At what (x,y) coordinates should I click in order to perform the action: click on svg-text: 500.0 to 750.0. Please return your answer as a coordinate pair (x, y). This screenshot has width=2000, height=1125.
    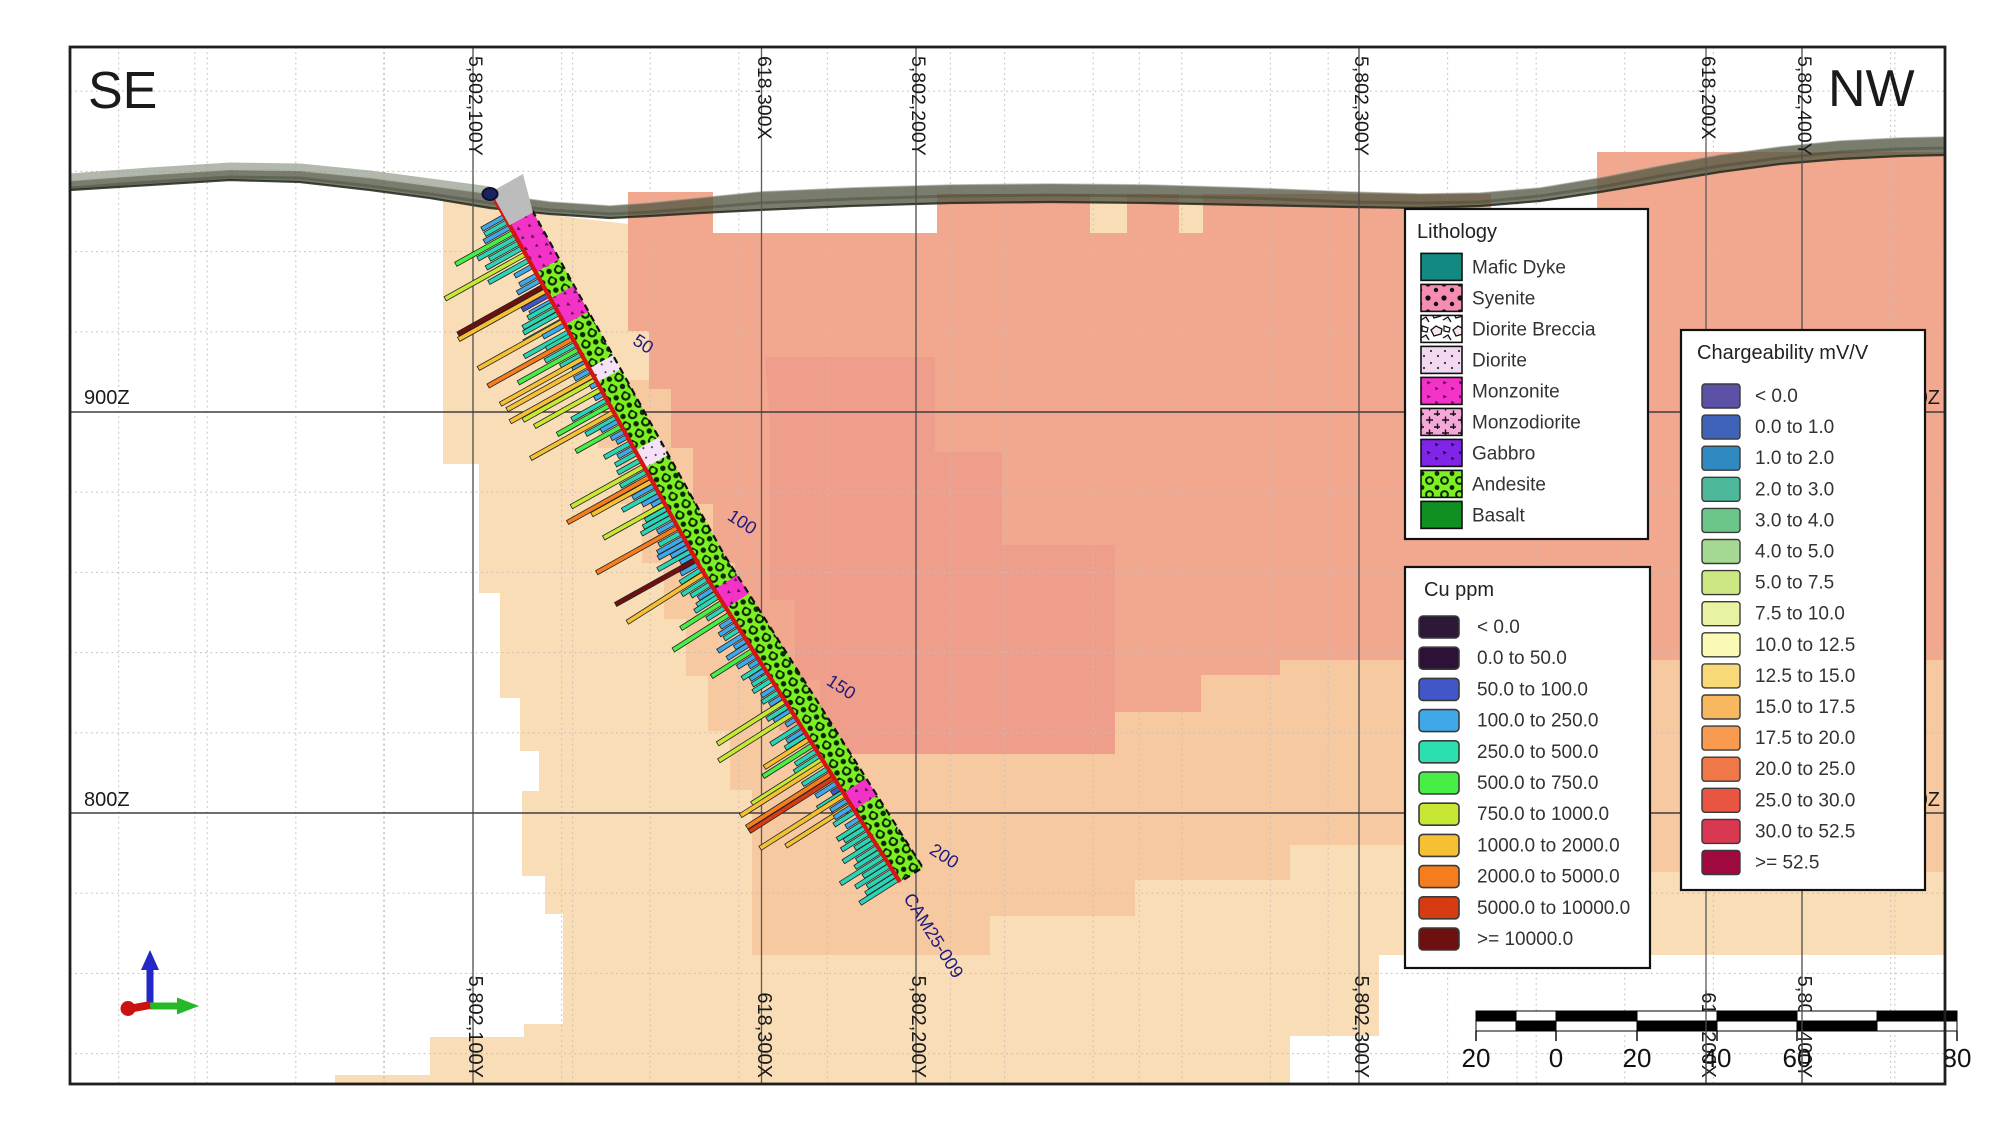
    Looking at the image, I should click on (1538, 783).